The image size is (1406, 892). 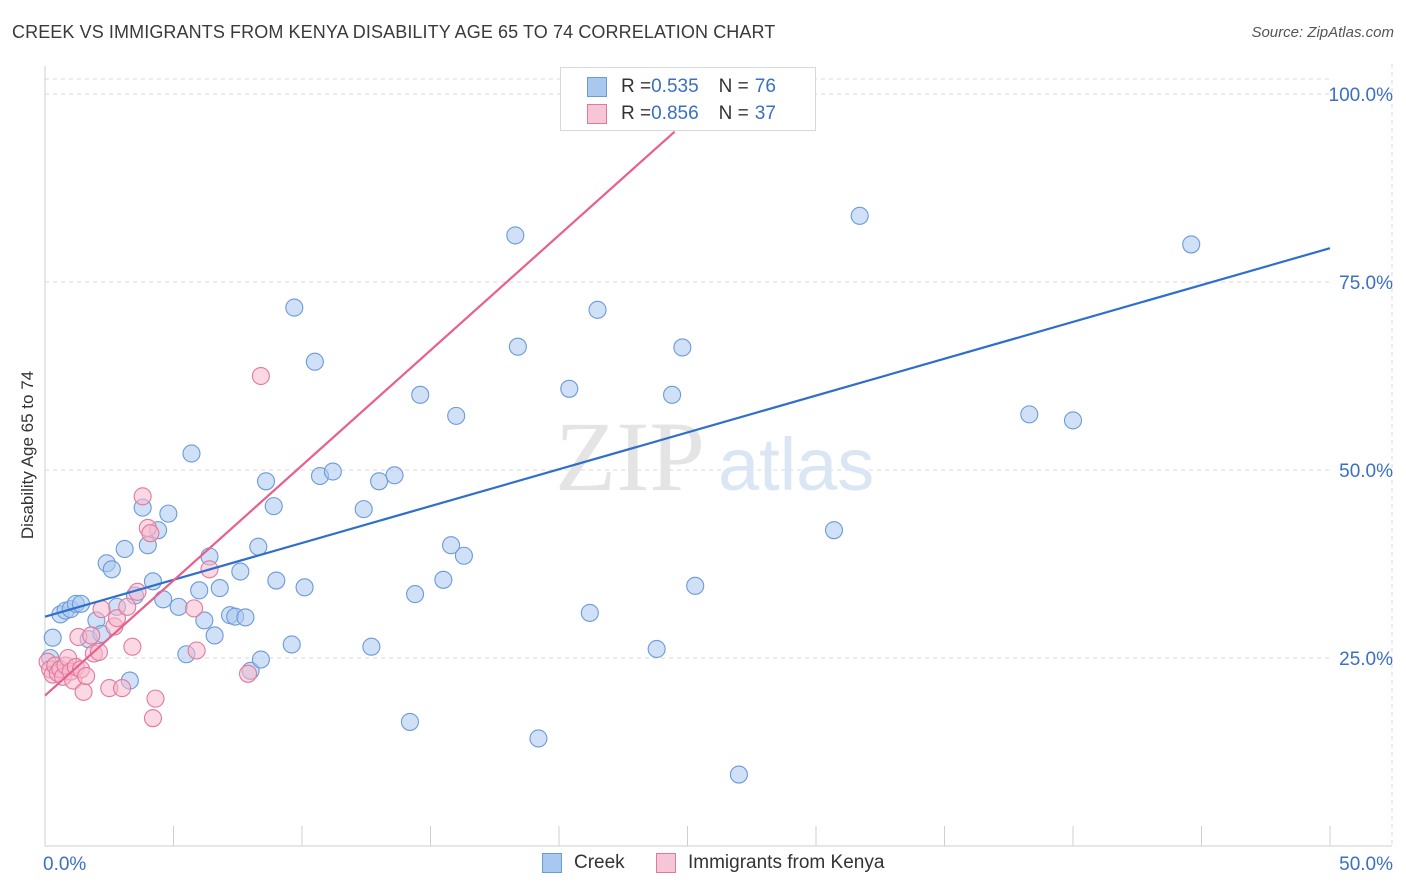 What do you see at coordinates (597, 87) in the screenshot?
I see `creek-swatch` at bounding box center [597, 87].